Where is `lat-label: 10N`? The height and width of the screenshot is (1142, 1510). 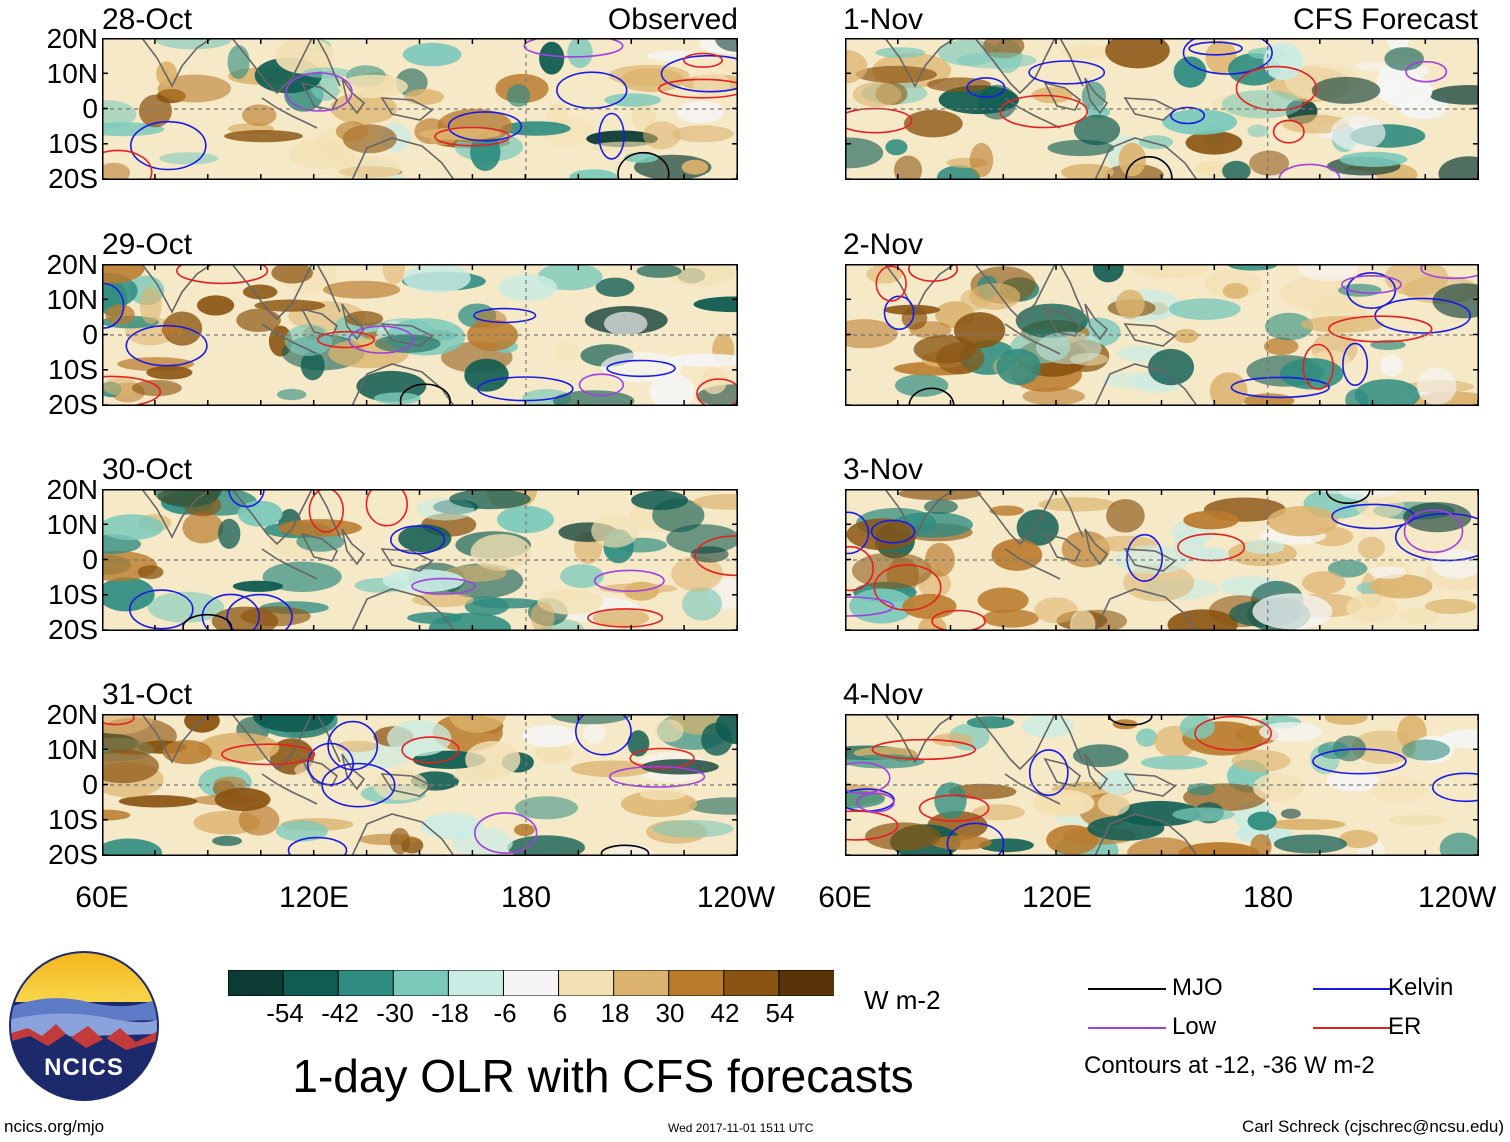
lat-label: 10N is located at coordinates (72, 524).